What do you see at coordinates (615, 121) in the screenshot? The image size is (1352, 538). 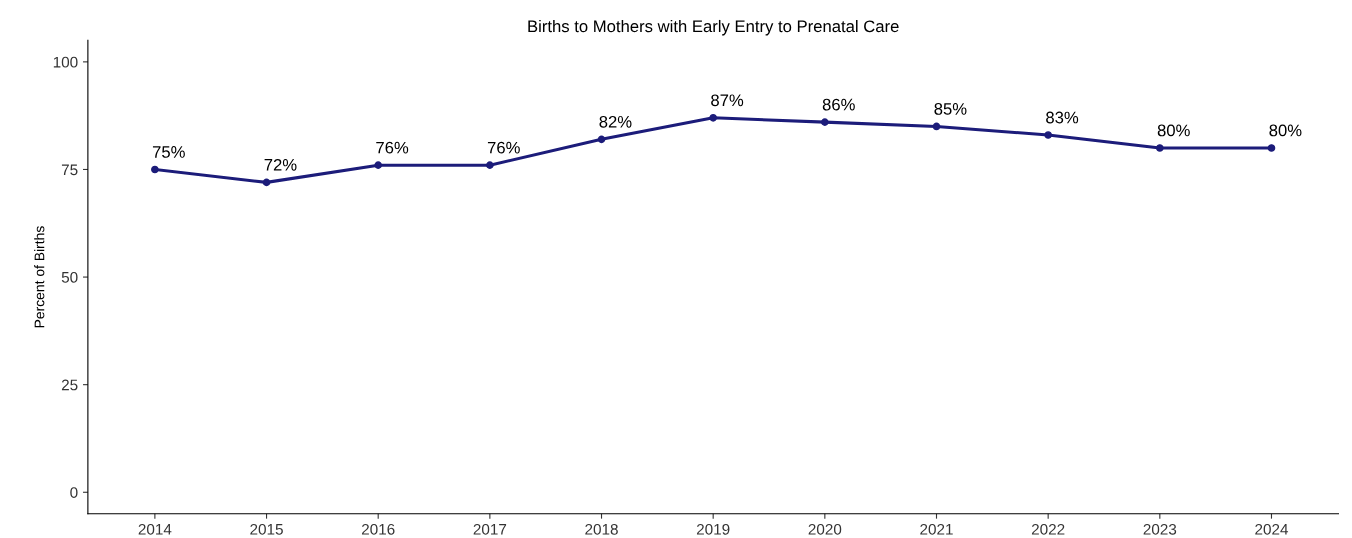 I see `data-label: 82%` at bounding box center [615, 121].